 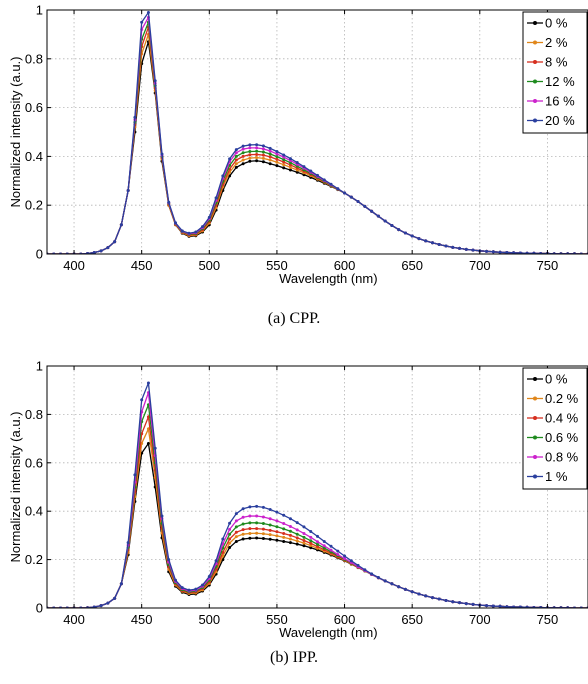 I want to click on legend-label: 2 %, so click(x=556, y=42).